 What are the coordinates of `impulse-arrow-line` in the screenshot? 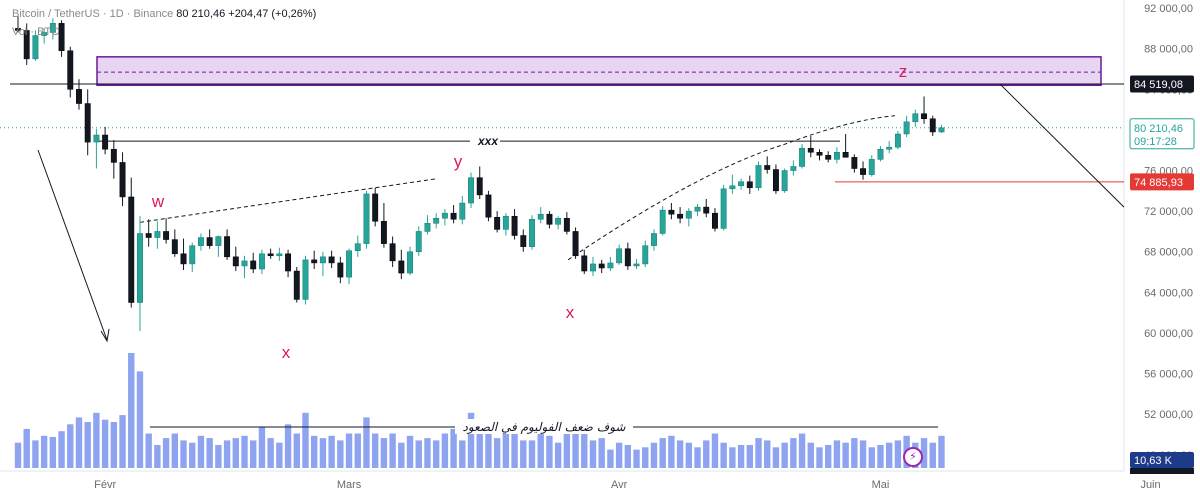 It's located at (72, 245).